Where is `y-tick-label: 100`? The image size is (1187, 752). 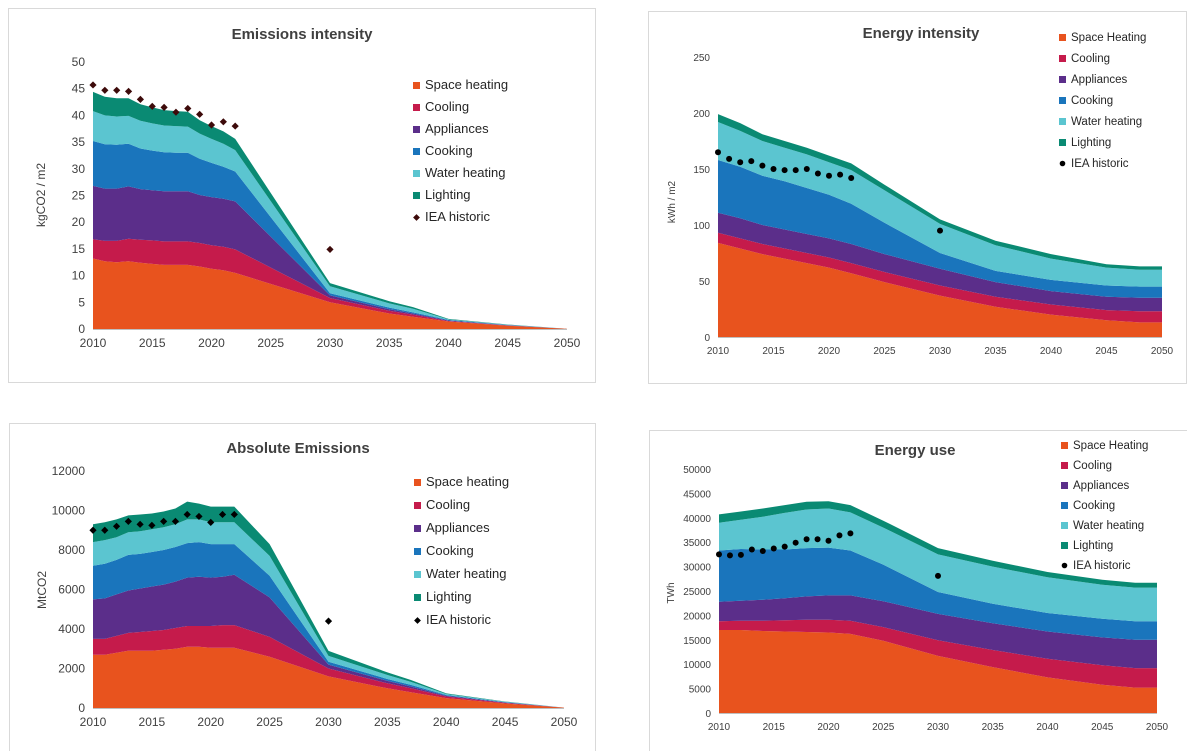
y-tick-label: 100 is located at coordinates (701, 226).